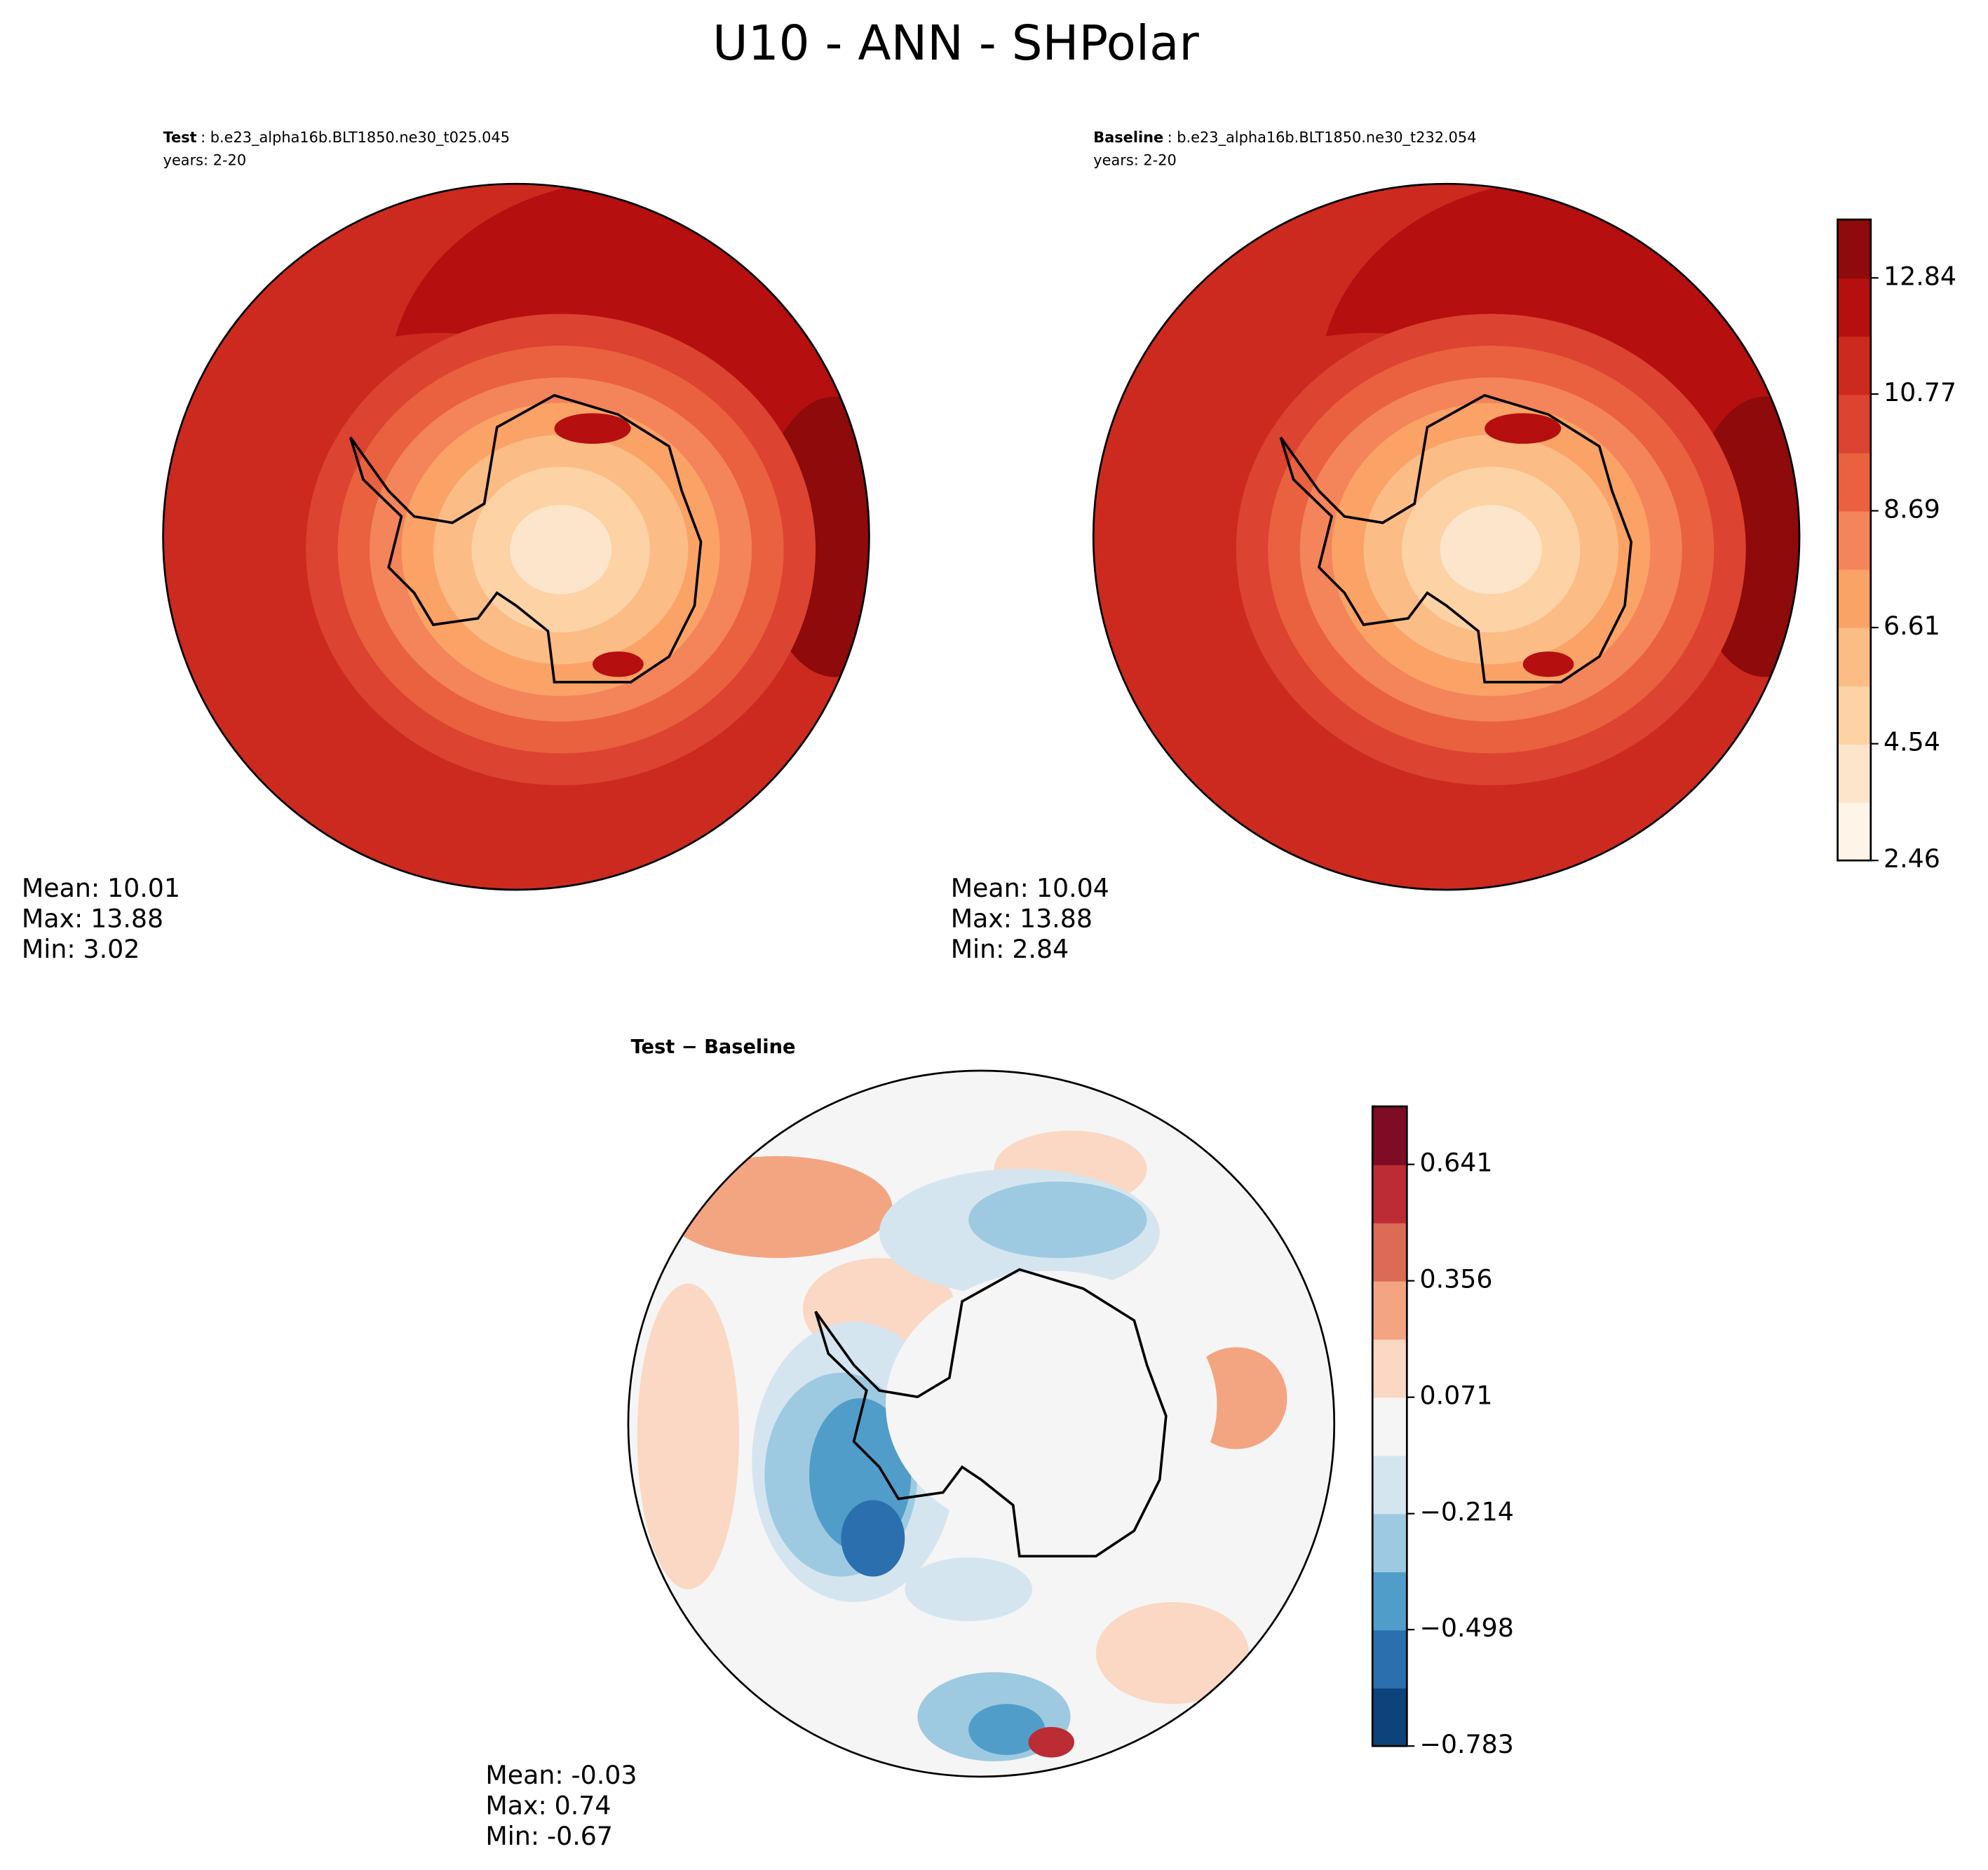 The height and width of the screenshot is (1870, 1988). What do you see at coordinates (180, 138) in the screenshot?
I see `case-label: Test` at bounding box center [180, 138].